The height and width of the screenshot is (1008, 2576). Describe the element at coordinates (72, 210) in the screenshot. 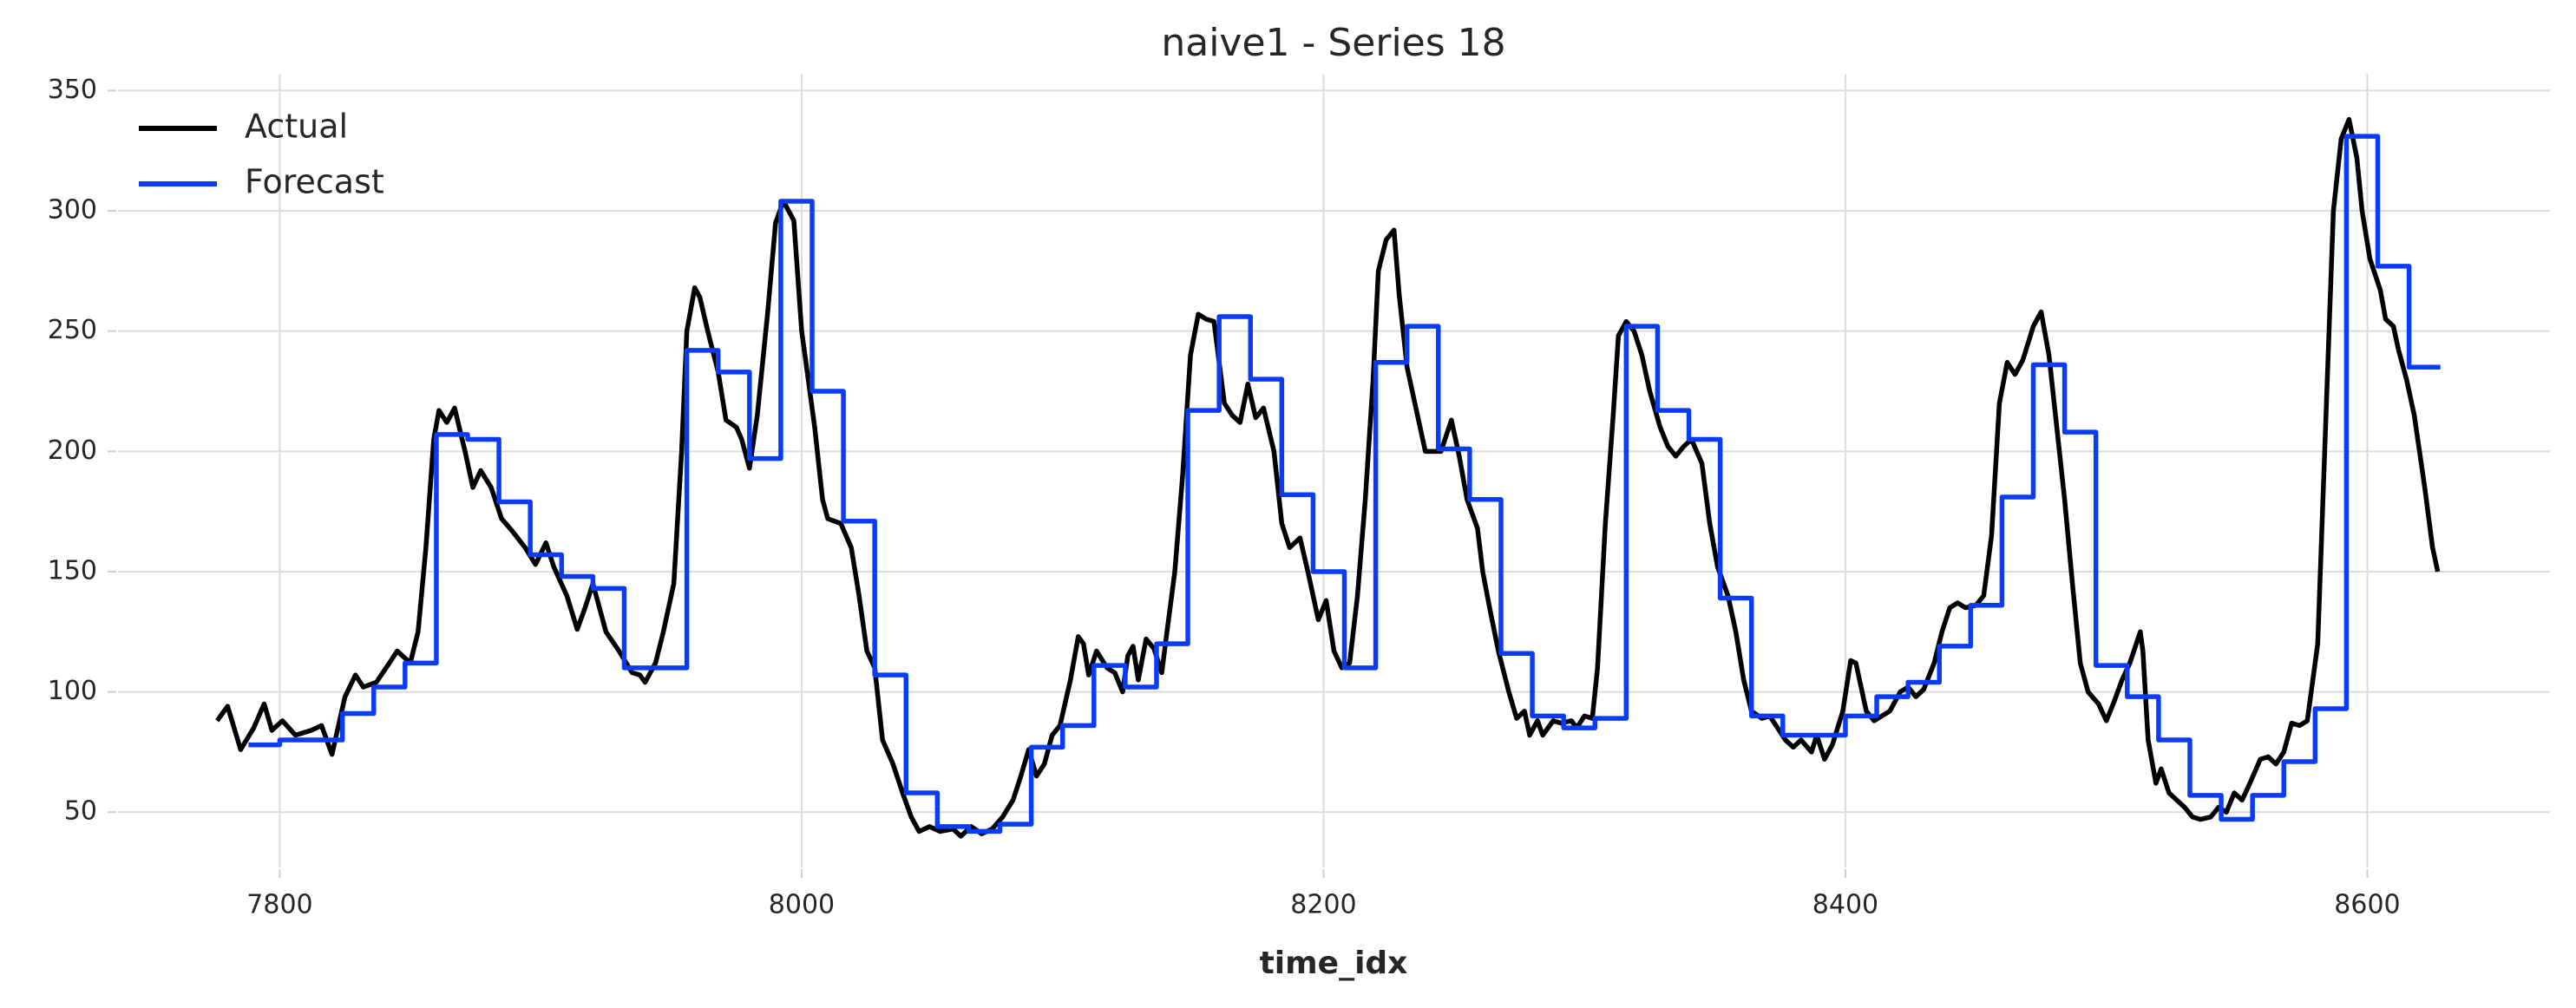

I see `y-tick-label: 300` at that location.